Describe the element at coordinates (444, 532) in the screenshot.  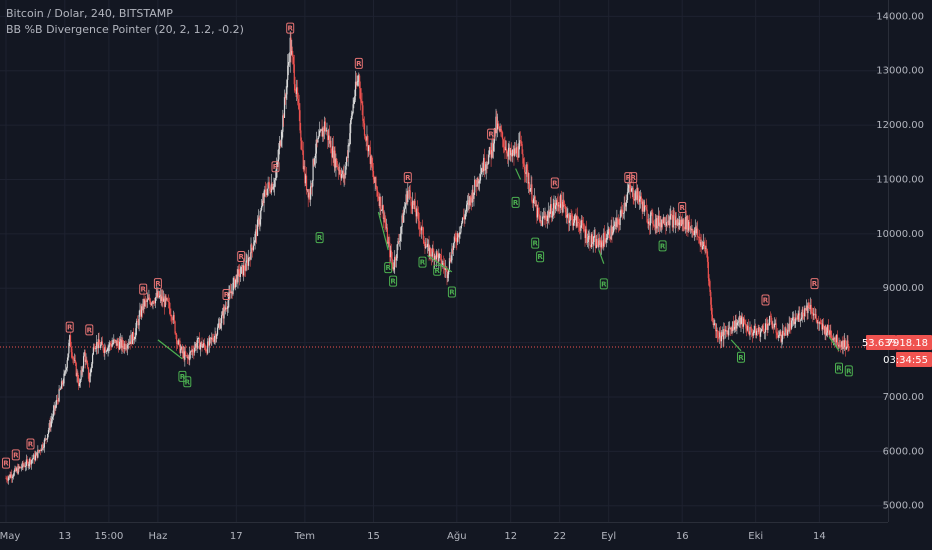
I see `x-axis: May 13 15:00 Haz 17 Tem 15 Ağu 12 22 Eyl 16 Eki 14` at that location.